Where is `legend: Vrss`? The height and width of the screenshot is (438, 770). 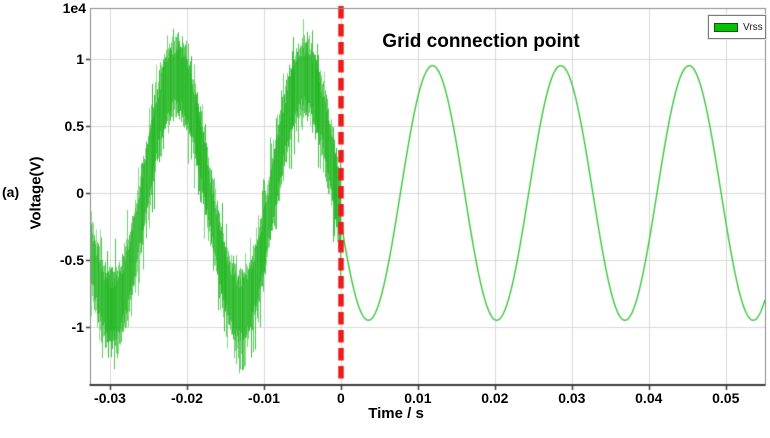 legend: Vrss is located at coordinates (737, 27).